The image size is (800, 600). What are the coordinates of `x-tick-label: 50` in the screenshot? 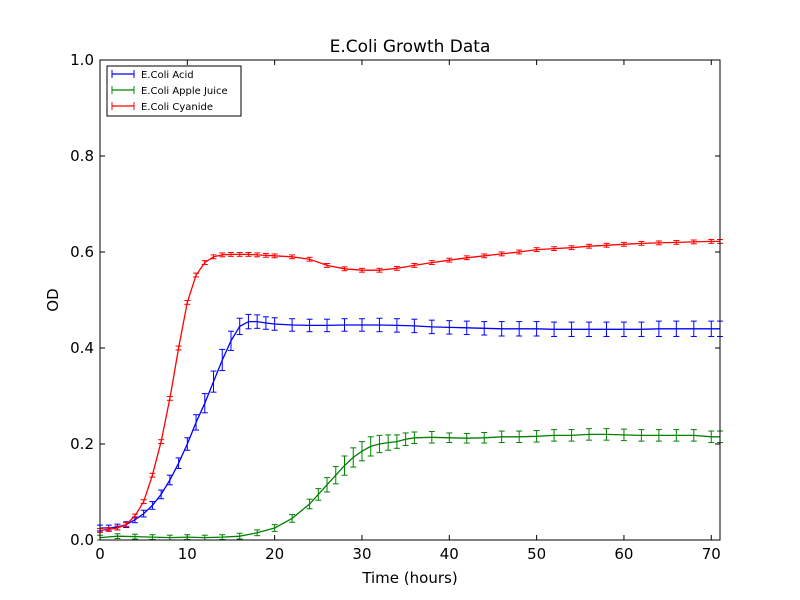 It's located at (536, 554).